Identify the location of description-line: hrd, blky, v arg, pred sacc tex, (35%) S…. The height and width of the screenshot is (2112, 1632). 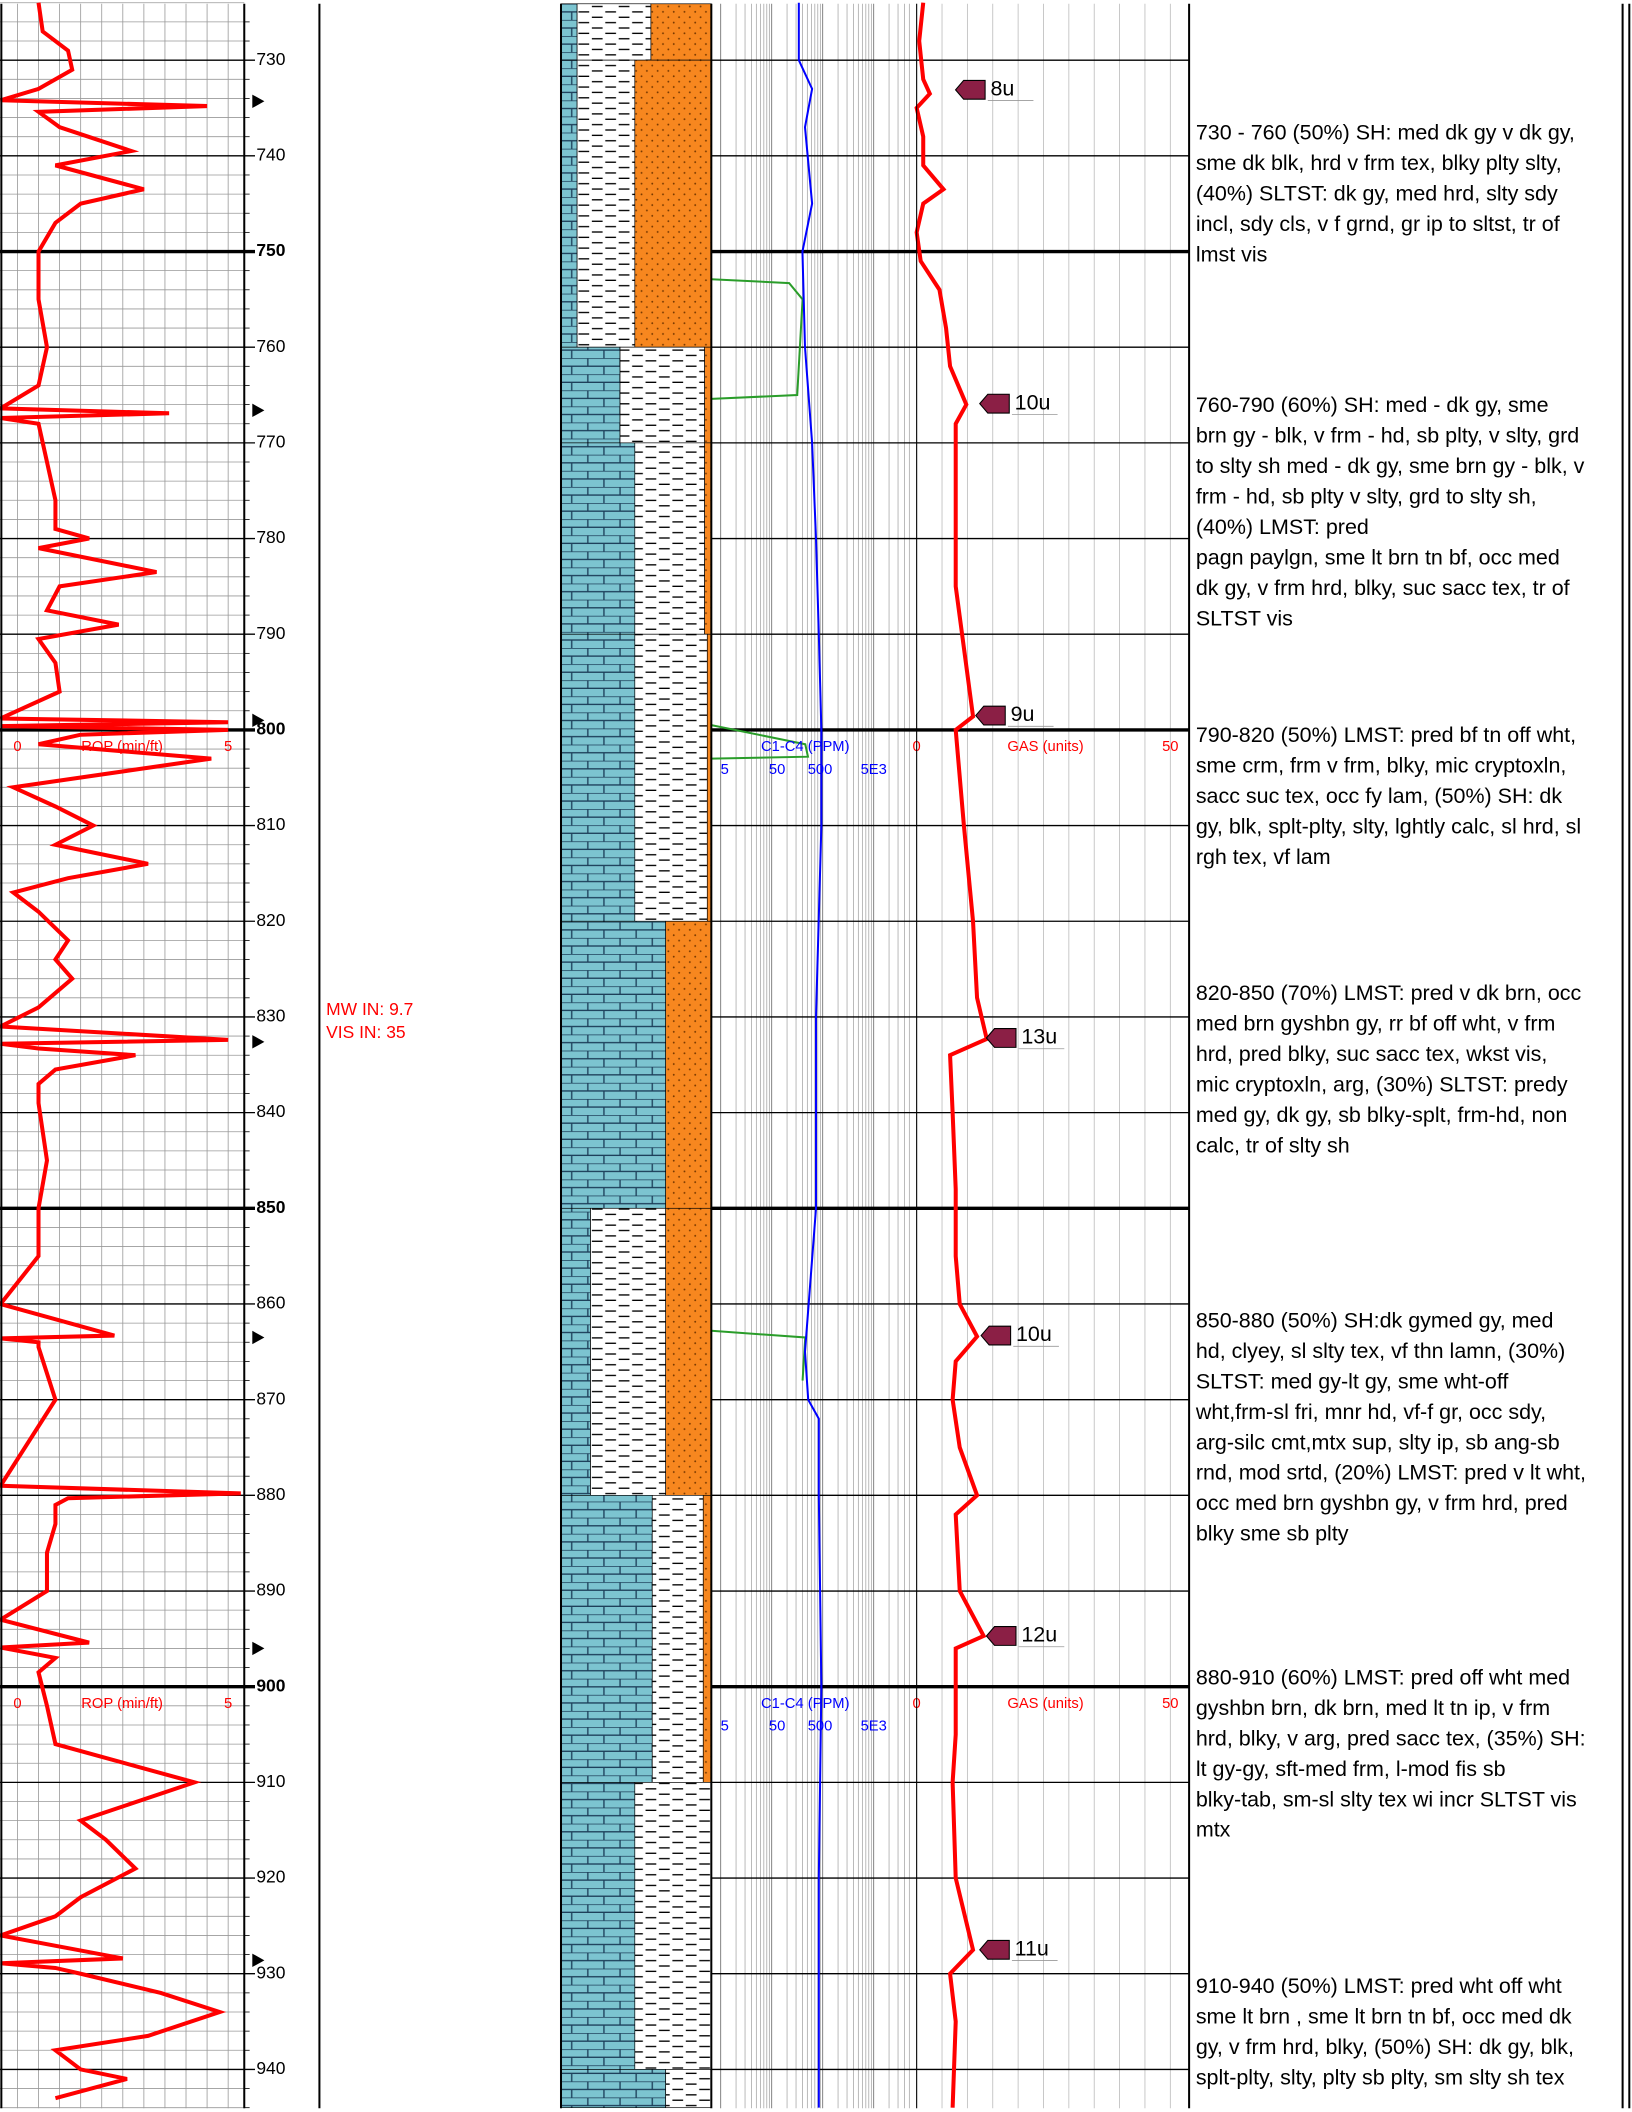
(1391, 1738).